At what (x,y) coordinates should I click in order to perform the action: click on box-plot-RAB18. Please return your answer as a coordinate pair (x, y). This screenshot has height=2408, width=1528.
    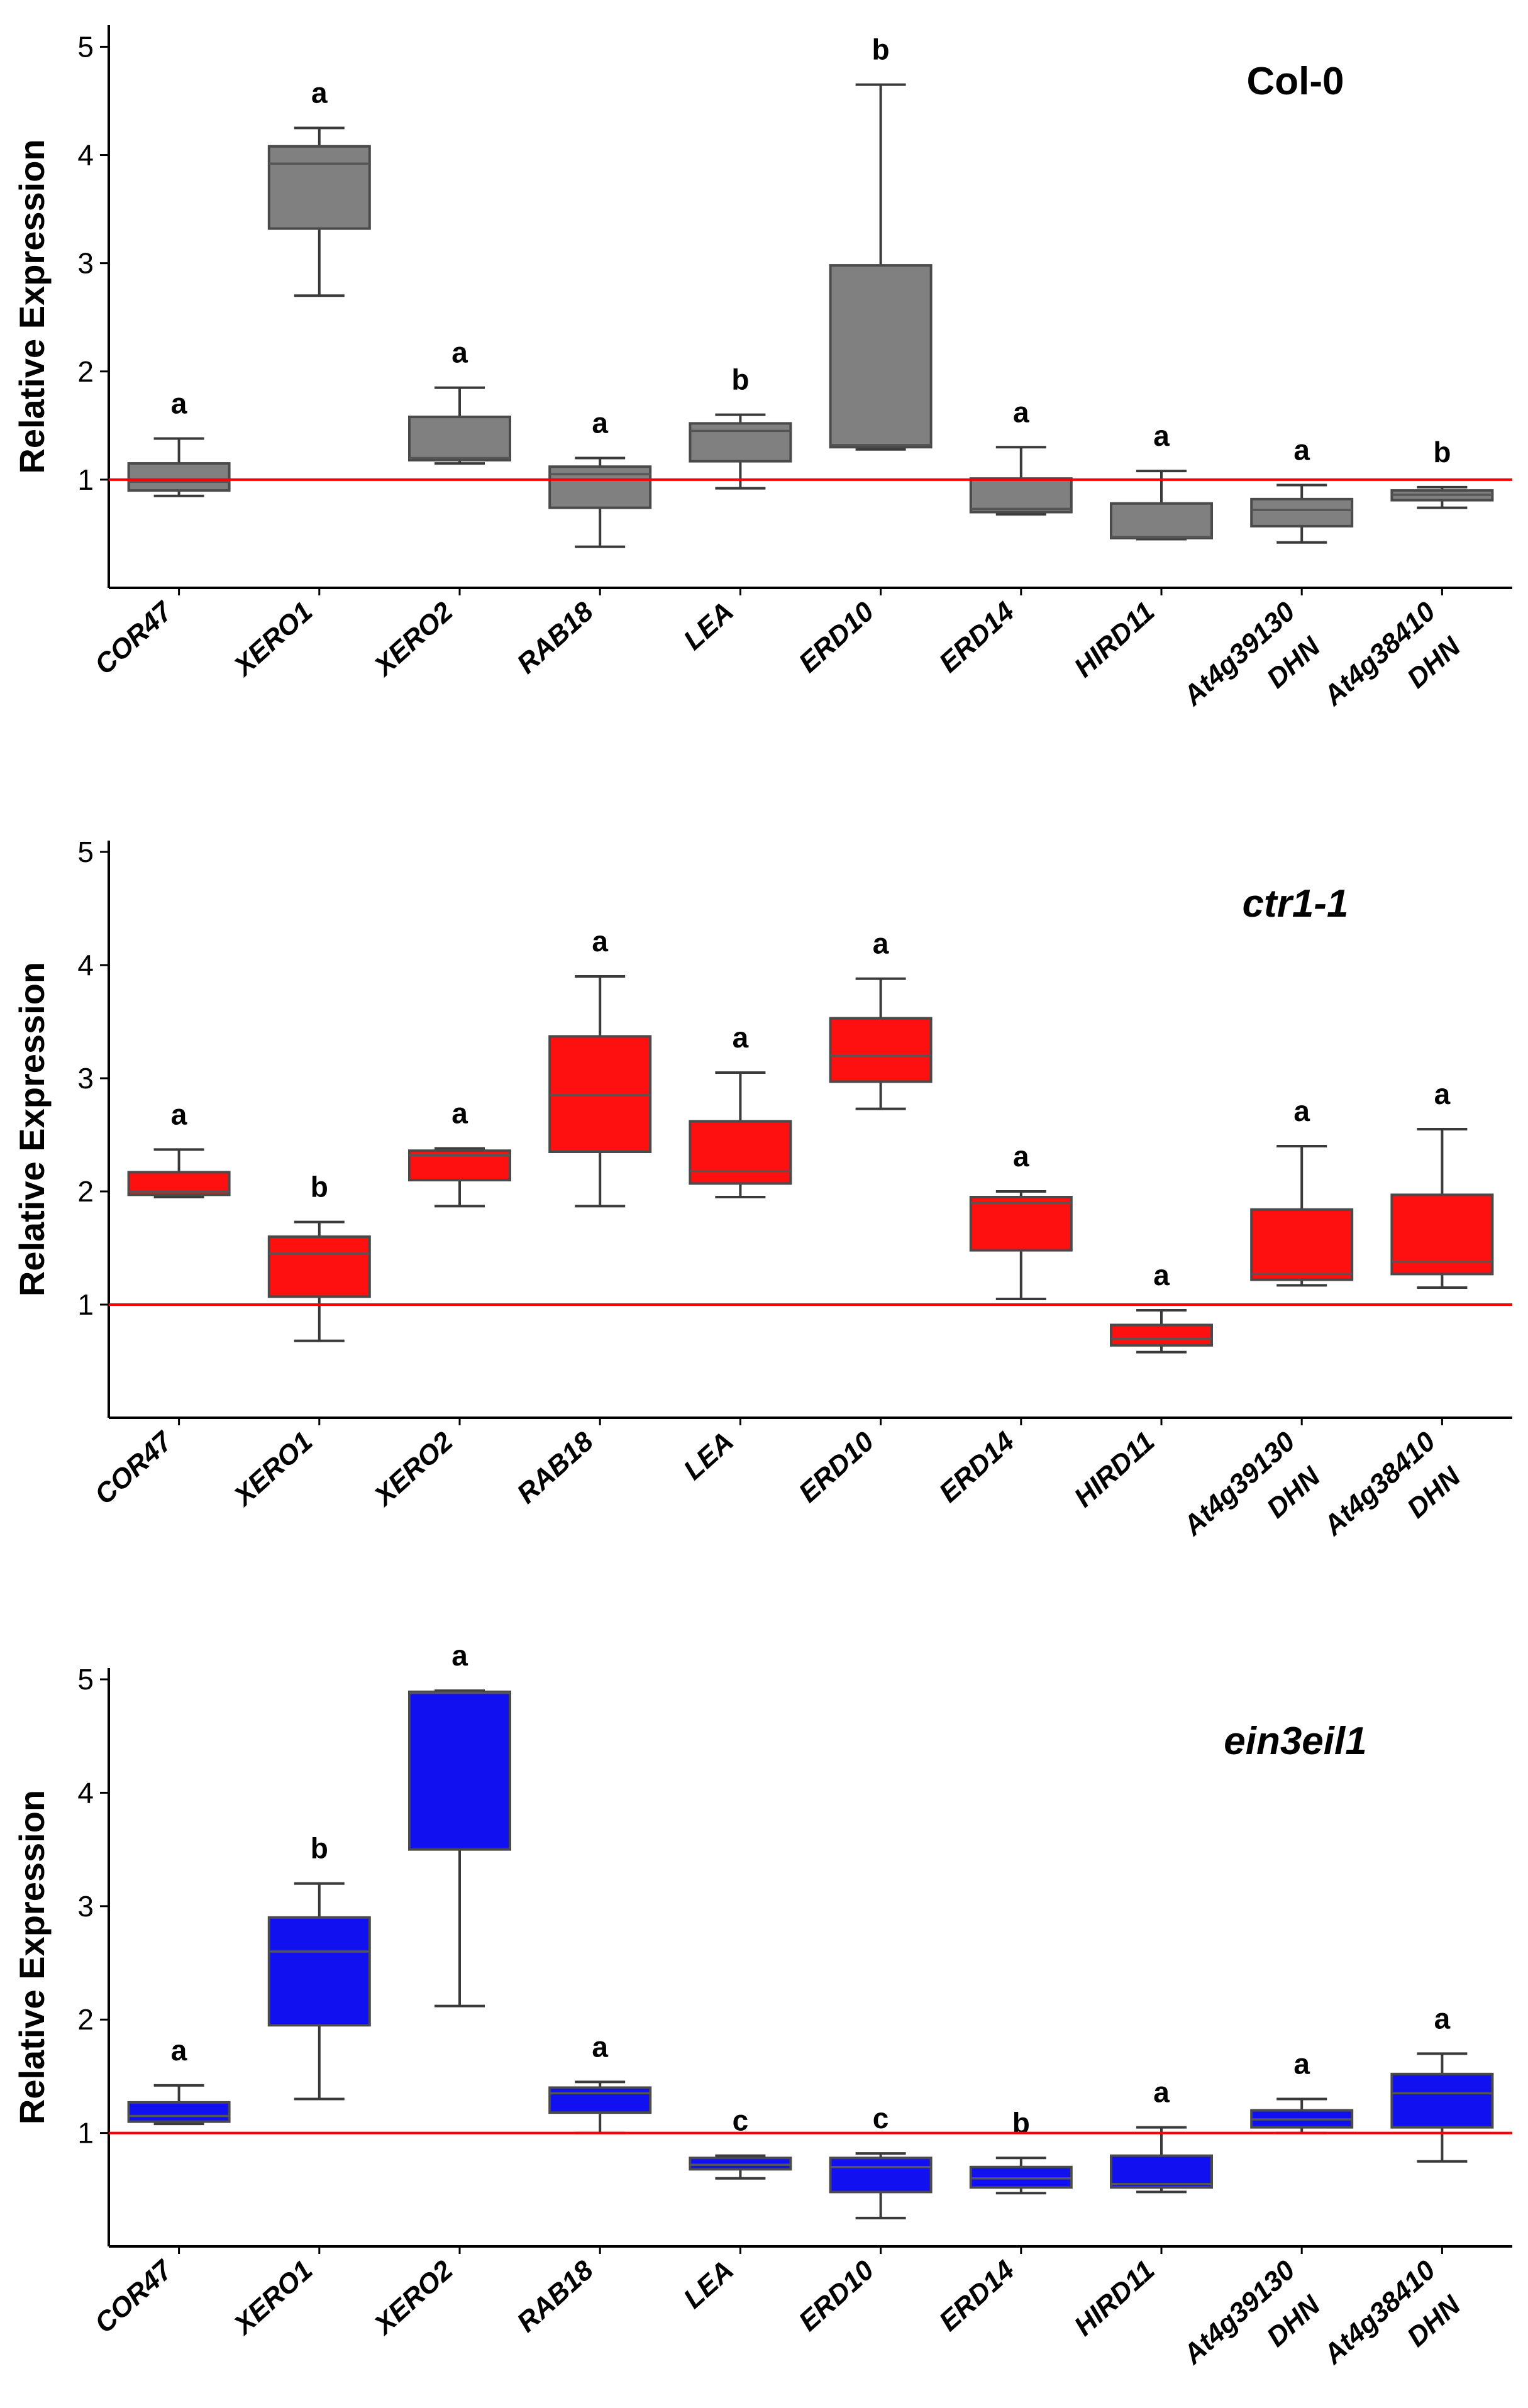
    Looking at the image, I should click on (600, 502).